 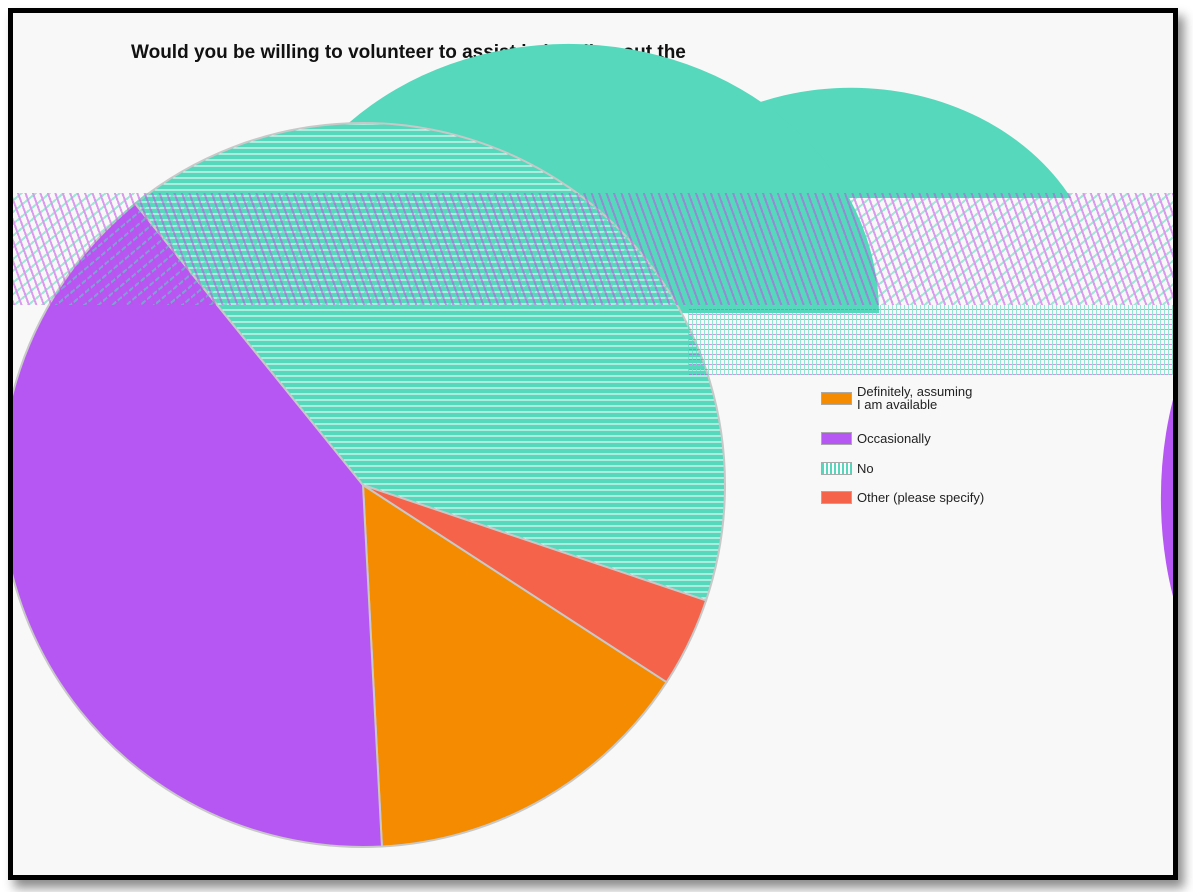 What do you see at coordinates (894, 438) in the screenshot?
I see `legend-label-occasionally: Occasionally` at bounding box center [894, 438].